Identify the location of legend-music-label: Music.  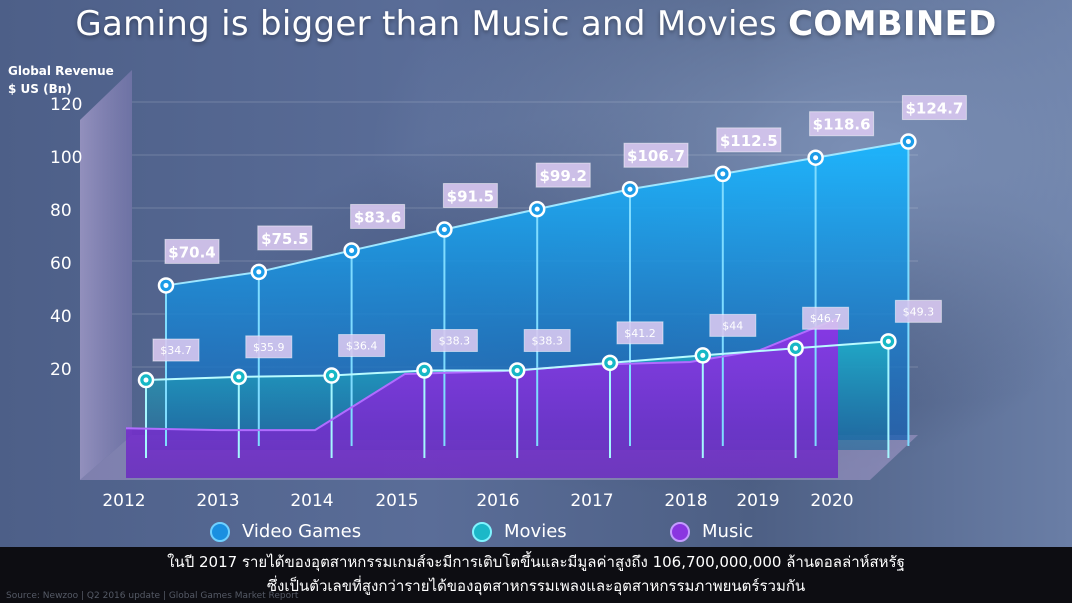
(728, 531).